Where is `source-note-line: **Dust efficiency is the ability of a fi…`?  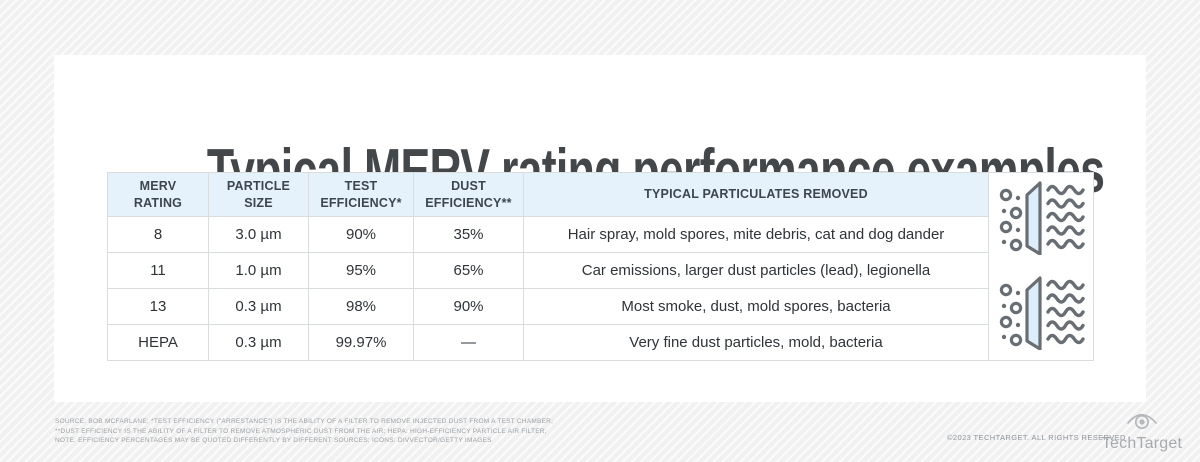 source-note-line: **Dust efficiency is the ability of a fi… is located at coordinates (301, 431).